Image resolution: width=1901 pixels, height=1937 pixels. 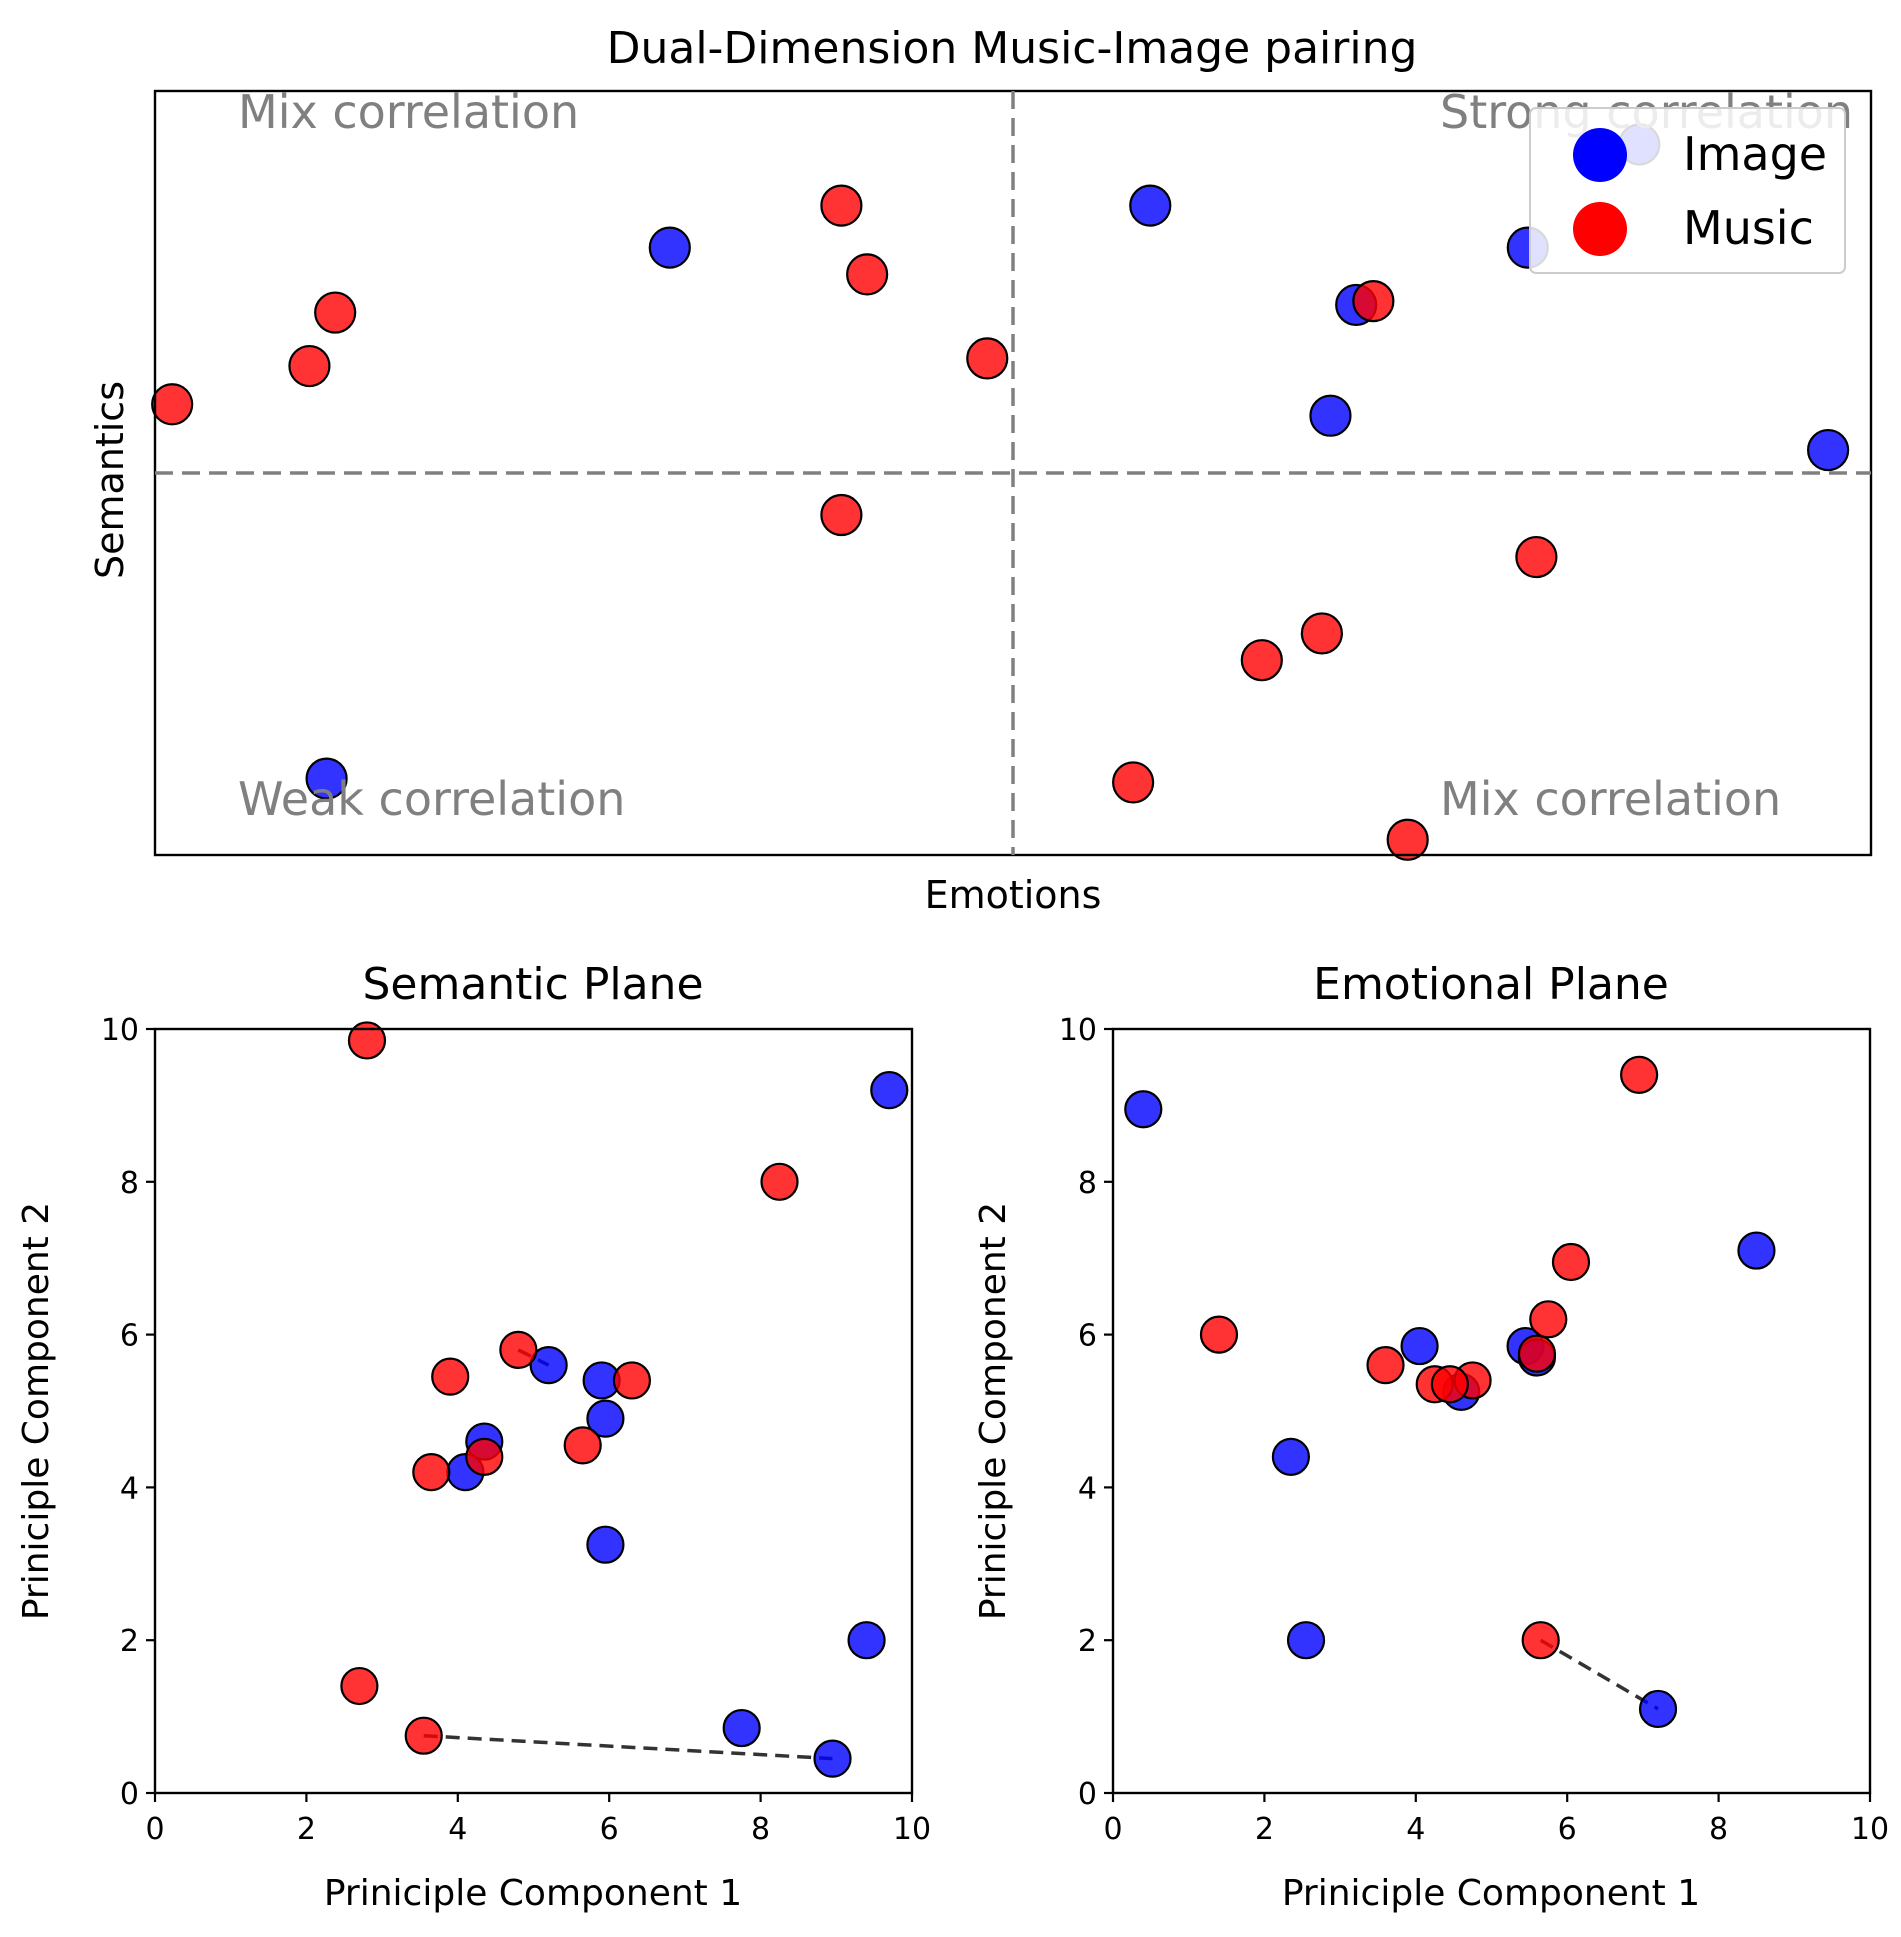 I want to click on legend-label-music: Music, so click(x=1748, y=228).